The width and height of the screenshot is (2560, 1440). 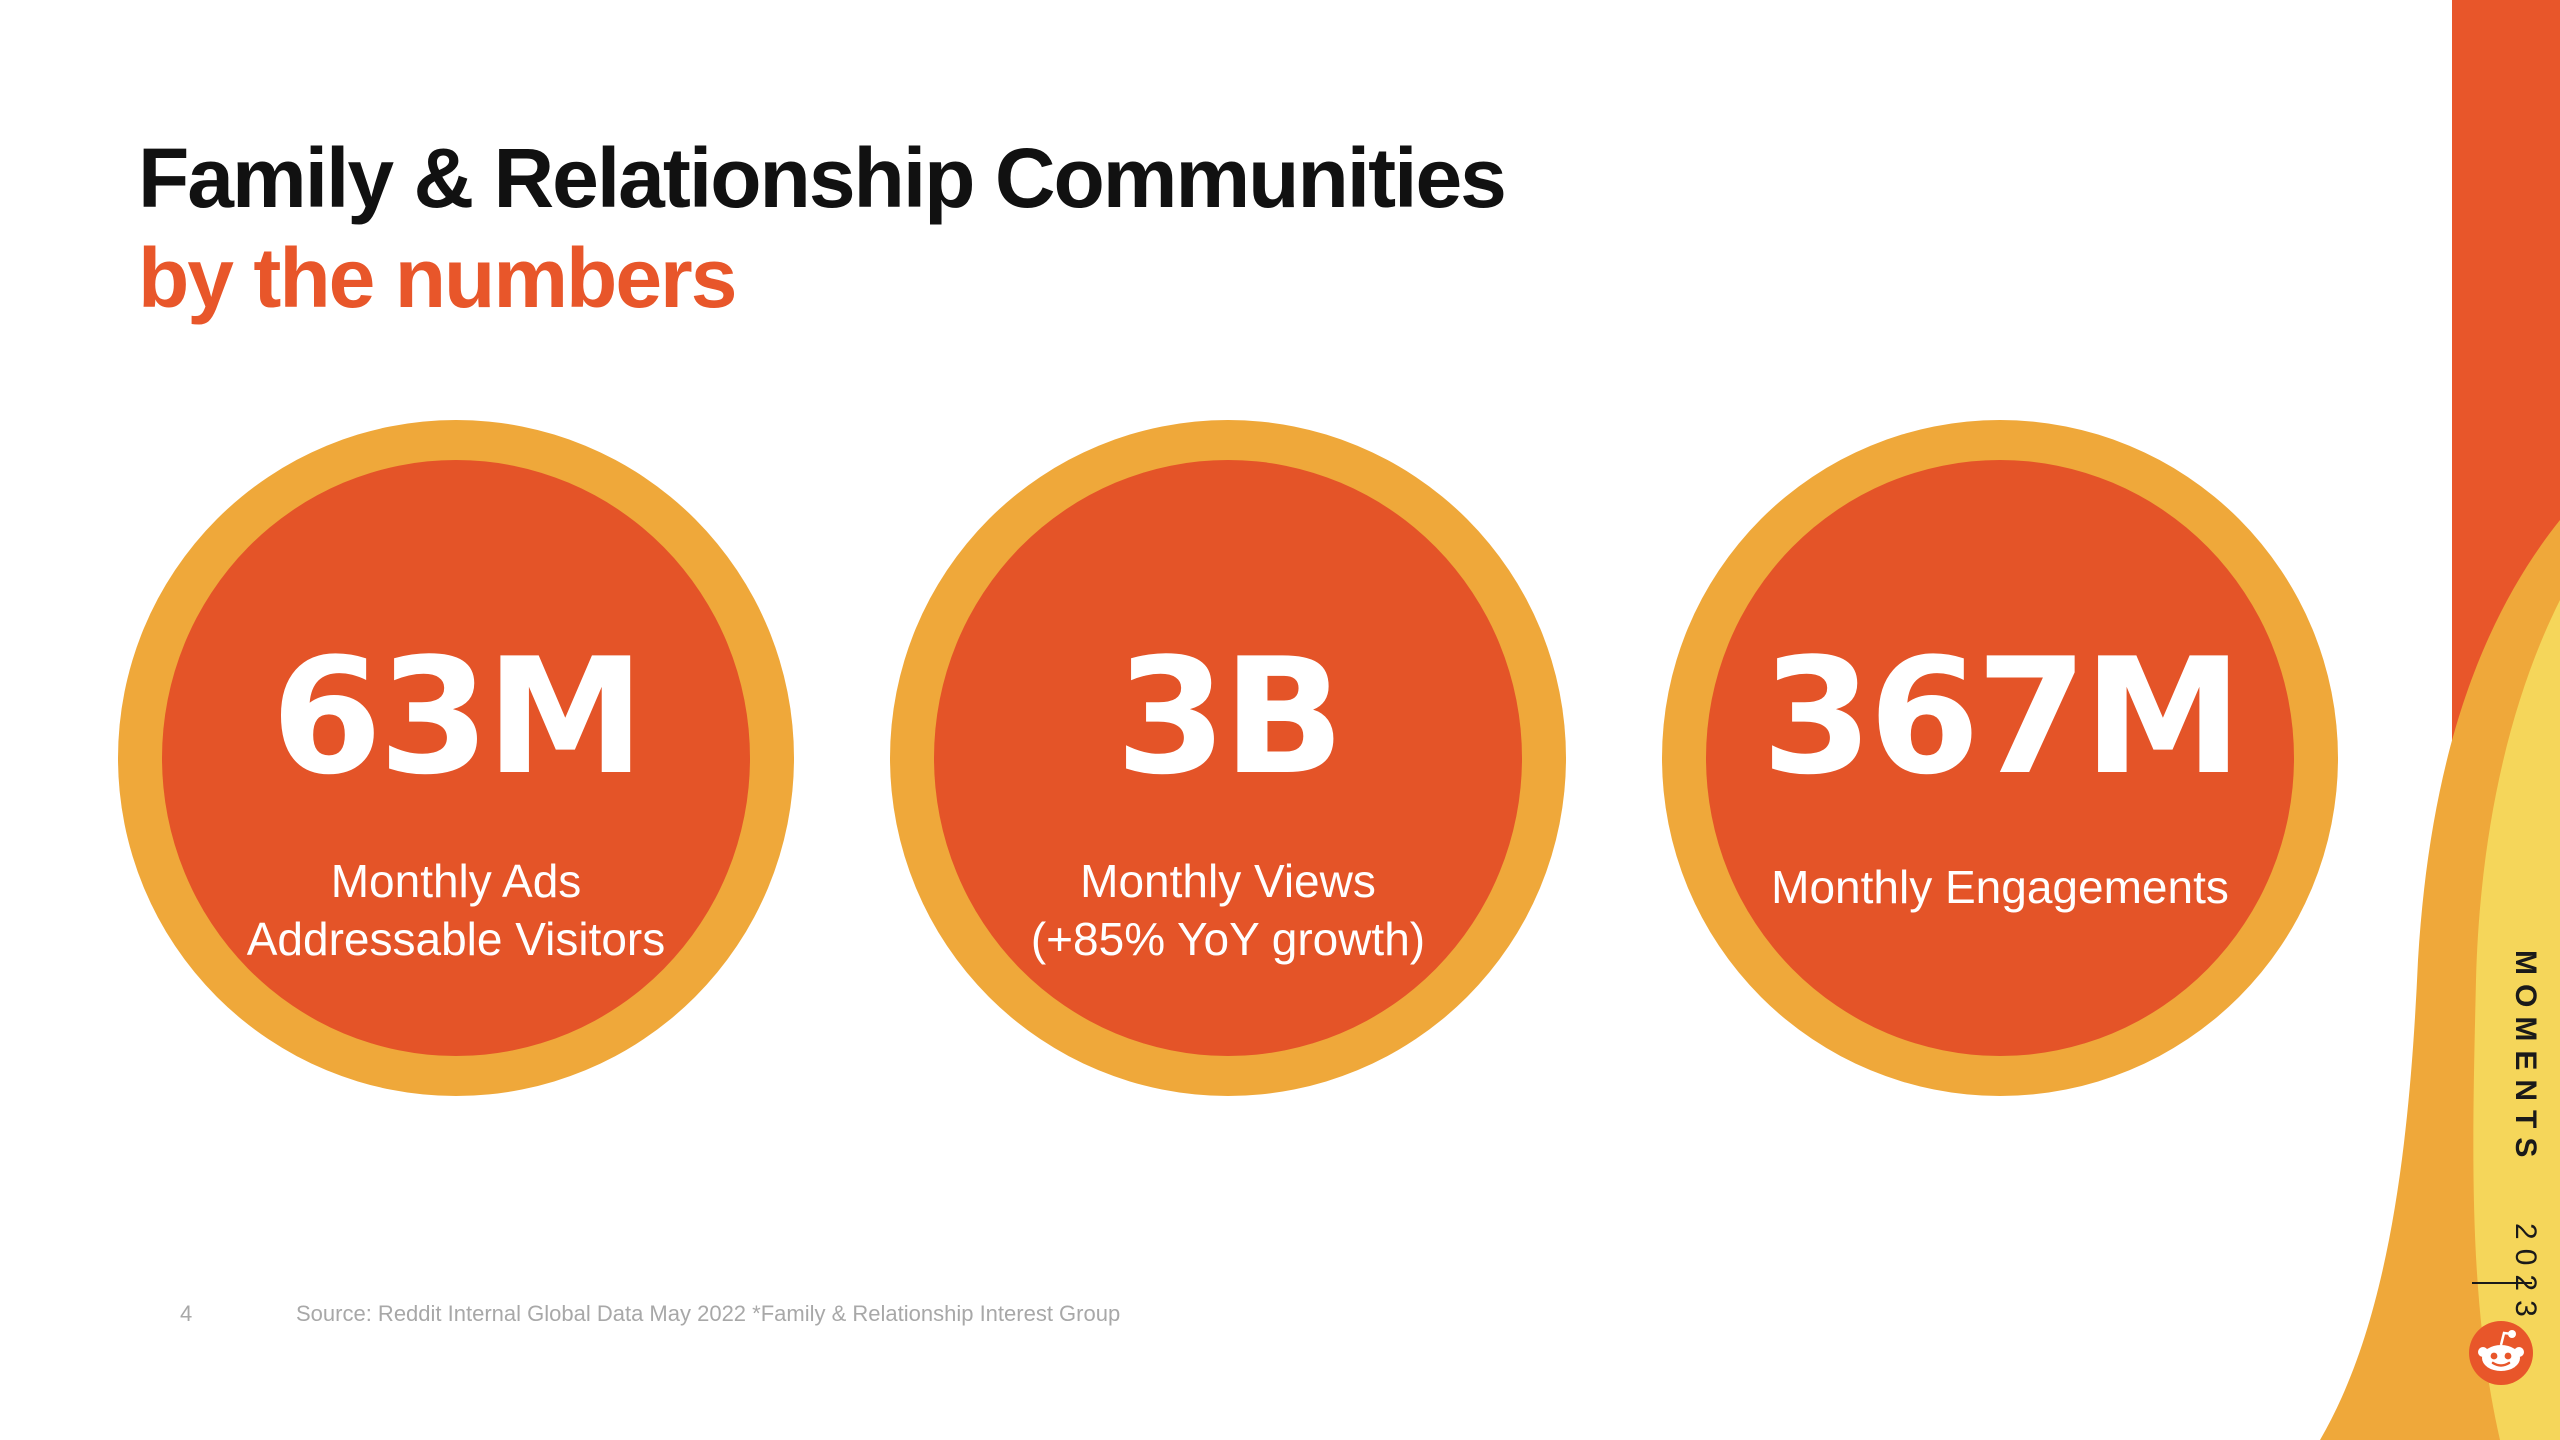 I want to click on stat-circle-views: 3B Monthly Views (+85% YoY growth), so click(x=1228, y=758).